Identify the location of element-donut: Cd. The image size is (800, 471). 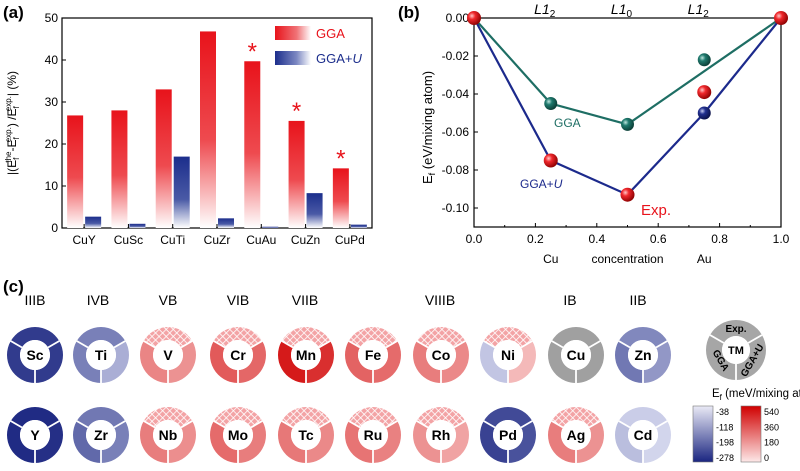
(643, 435).